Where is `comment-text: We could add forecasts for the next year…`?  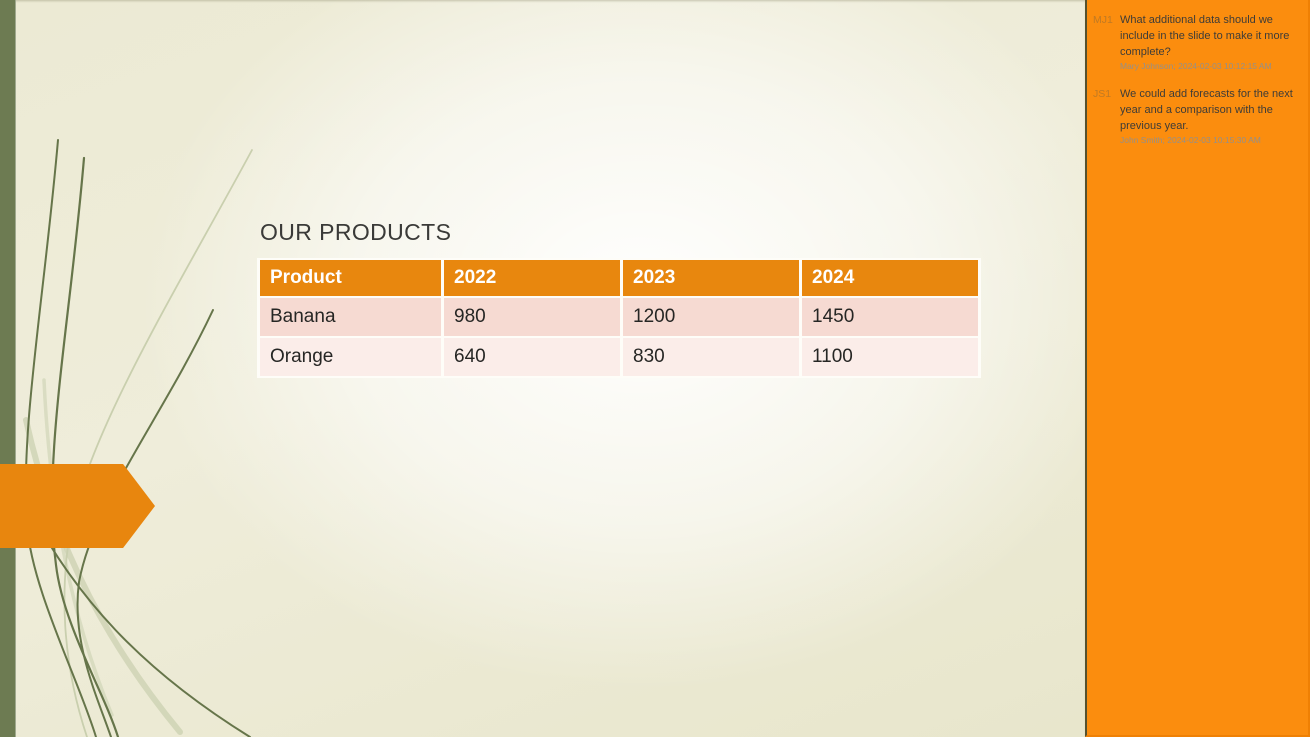
comment-text: We could add forecasts for the next year… is located at coordinates (1206, 110).